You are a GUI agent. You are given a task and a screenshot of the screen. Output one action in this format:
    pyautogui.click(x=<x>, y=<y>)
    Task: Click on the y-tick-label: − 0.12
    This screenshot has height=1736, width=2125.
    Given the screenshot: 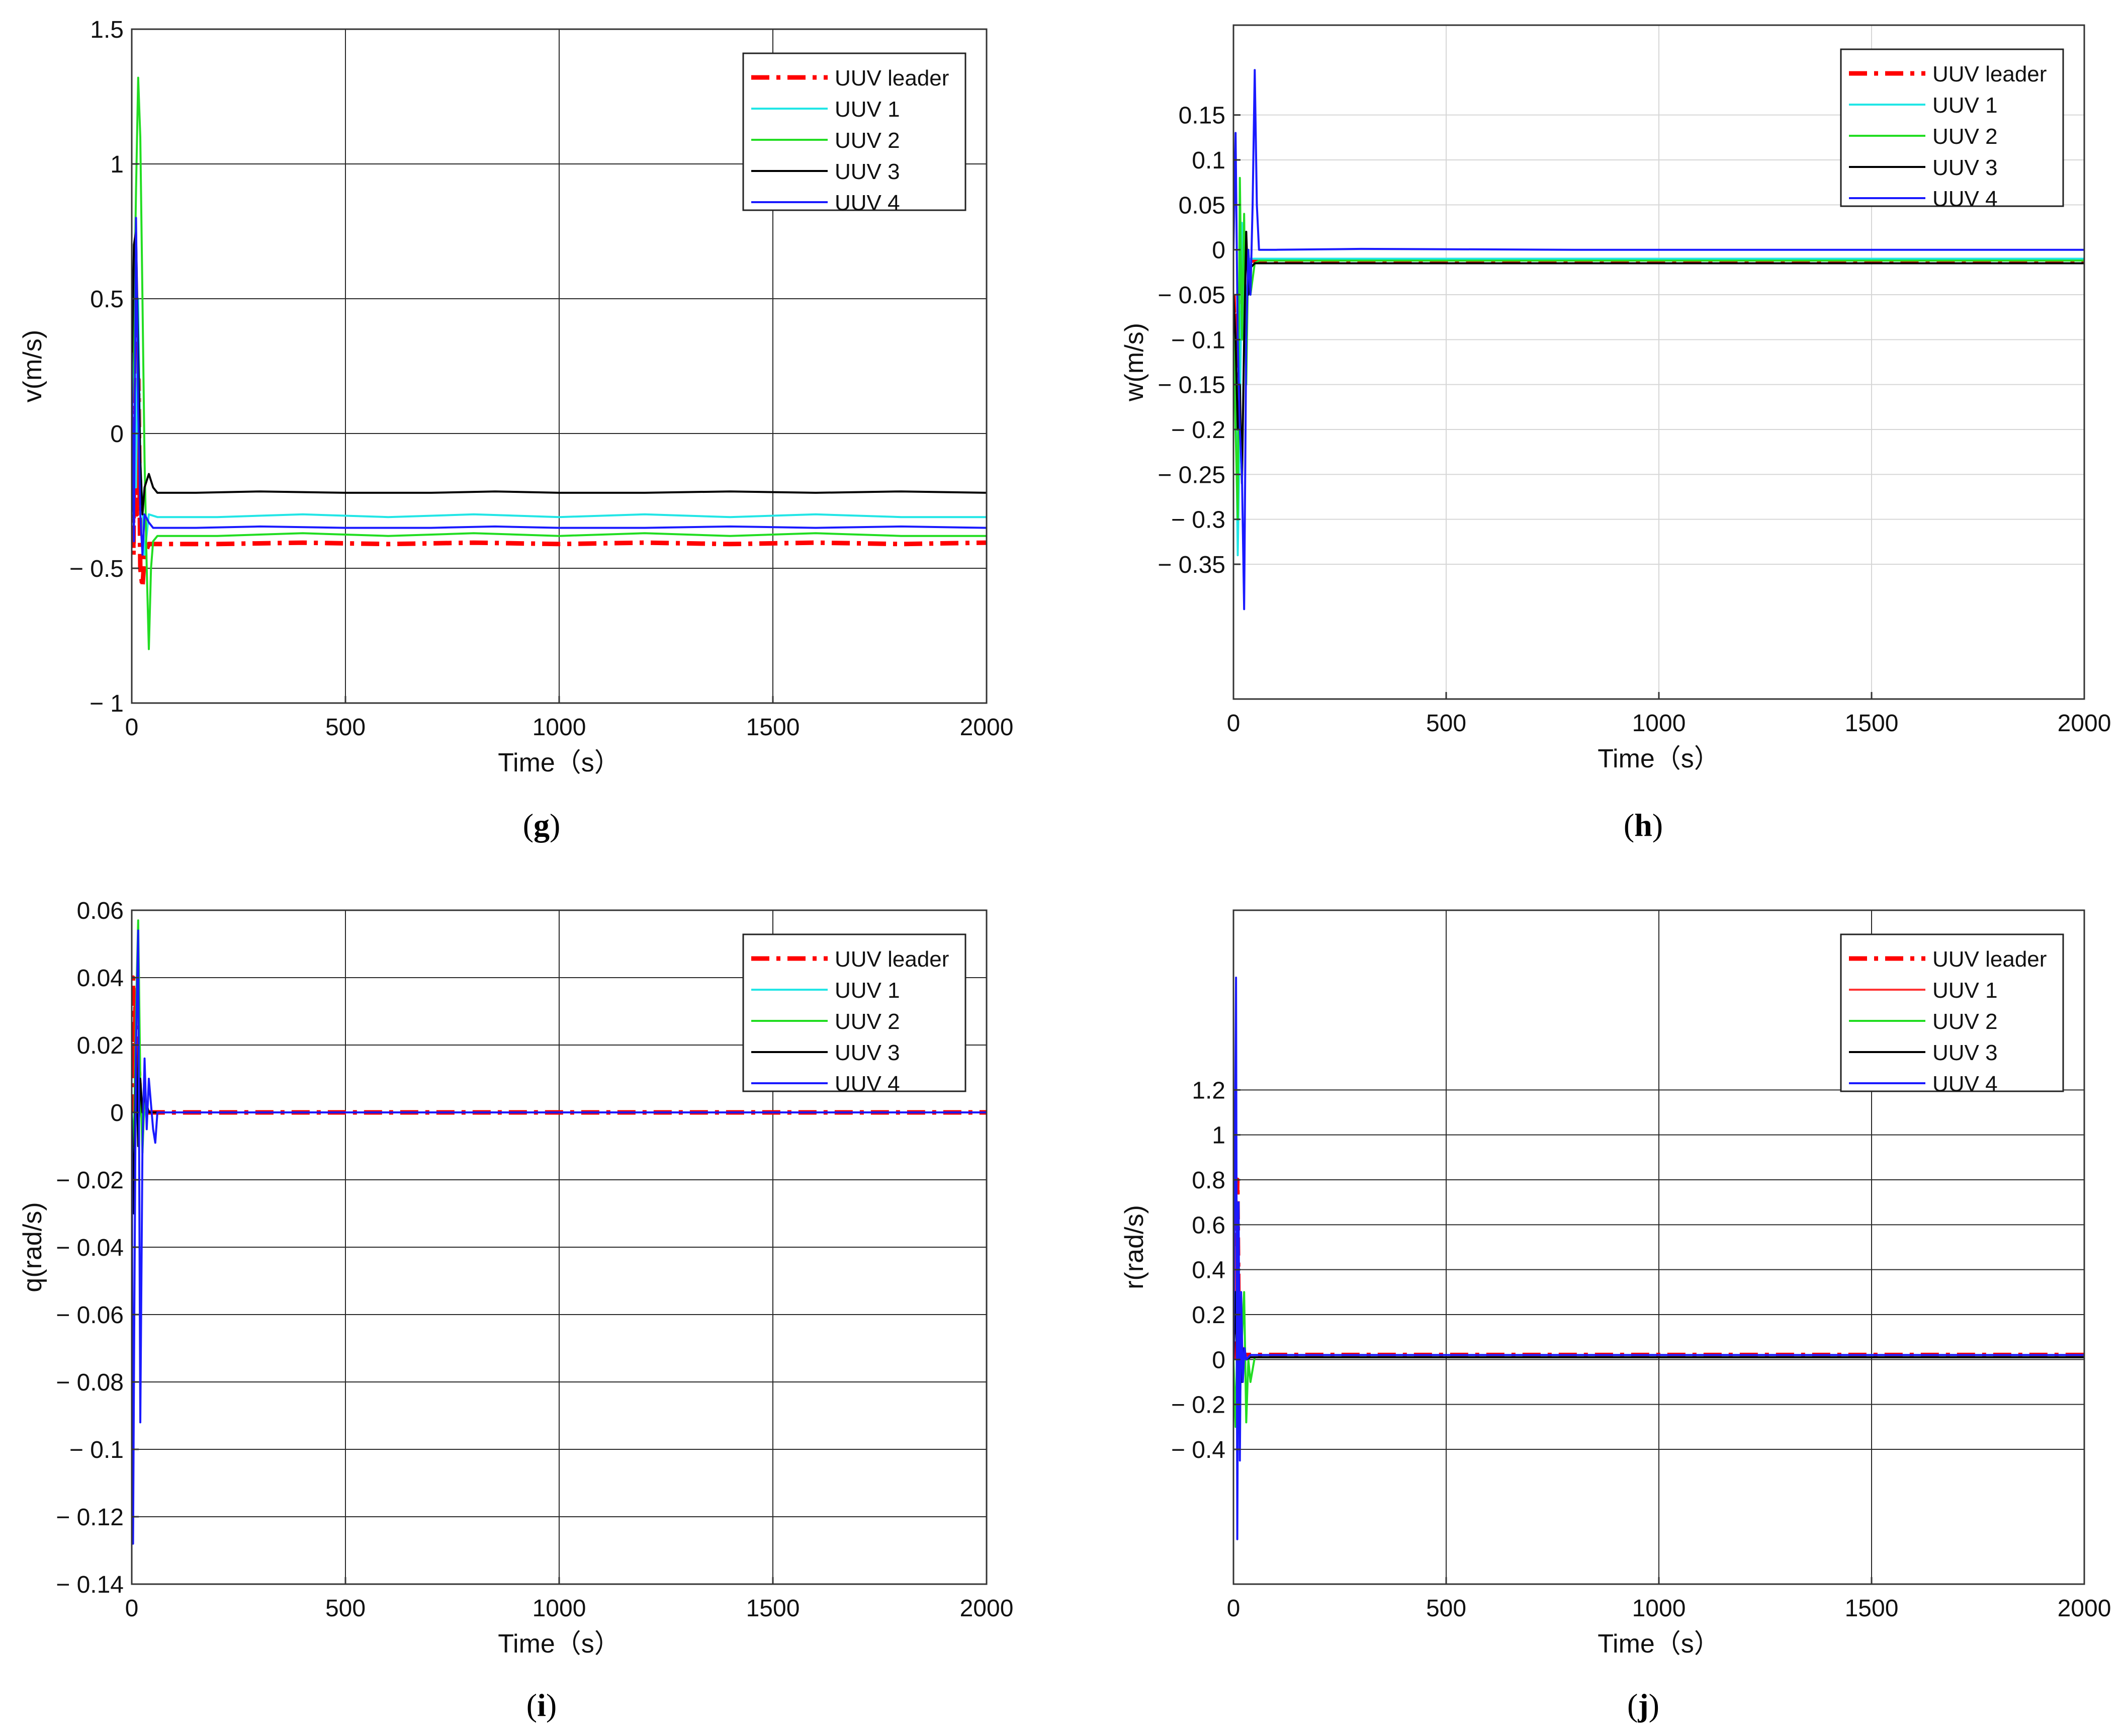 What is the action you would take?
    pyautogui.click(x=90, y=1518)
    